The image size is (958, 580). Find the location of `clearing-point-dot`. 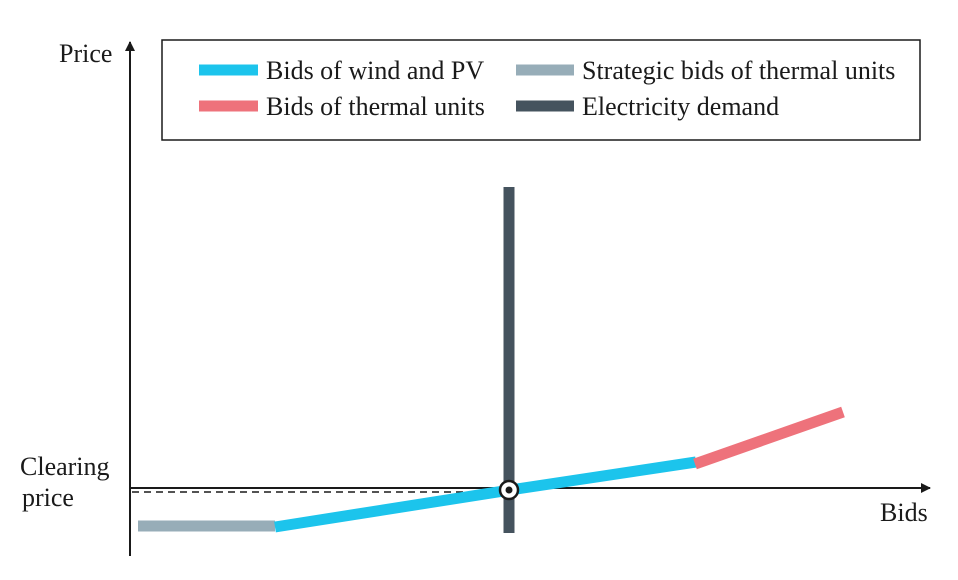

clearing-point-dot is located at coordinates (509, 490).